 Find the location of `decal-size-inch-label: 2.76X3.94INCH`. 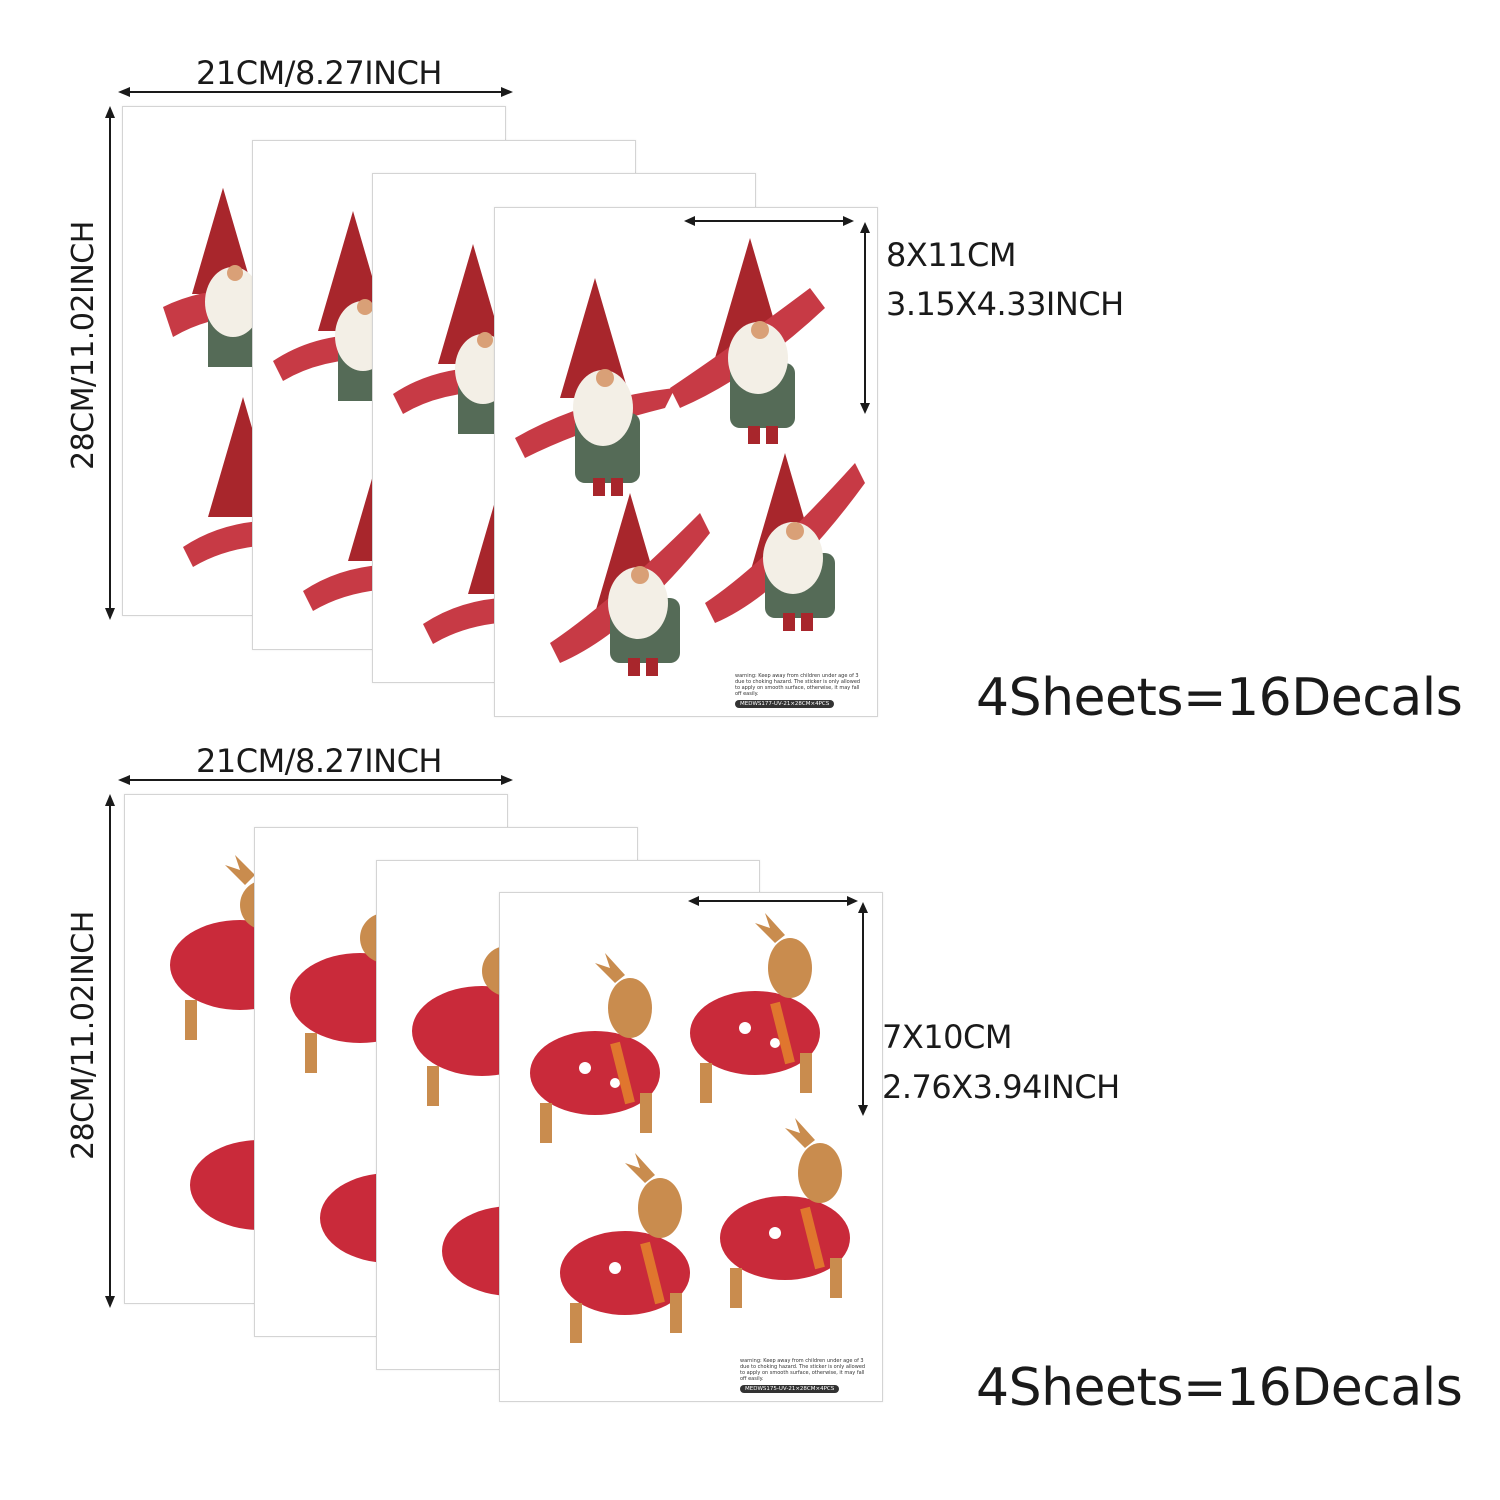

decal-size-inch-label: 2.76X3.94INCH is located at coordinates (1001, 1087).